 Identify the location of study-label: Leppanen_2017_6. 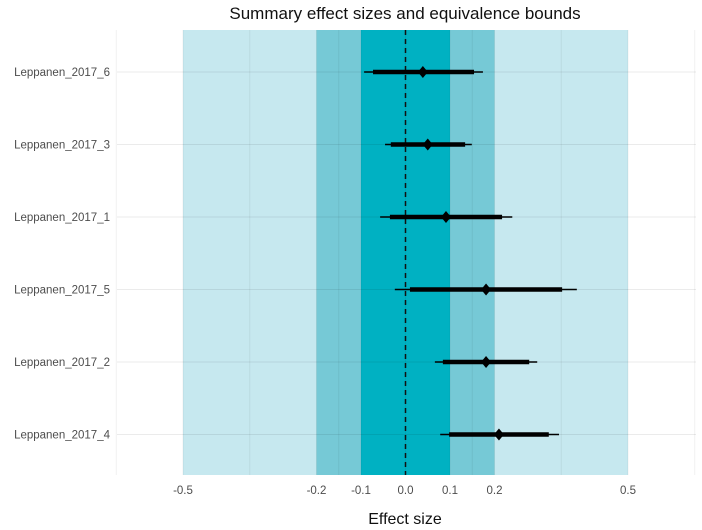
(62, 73).